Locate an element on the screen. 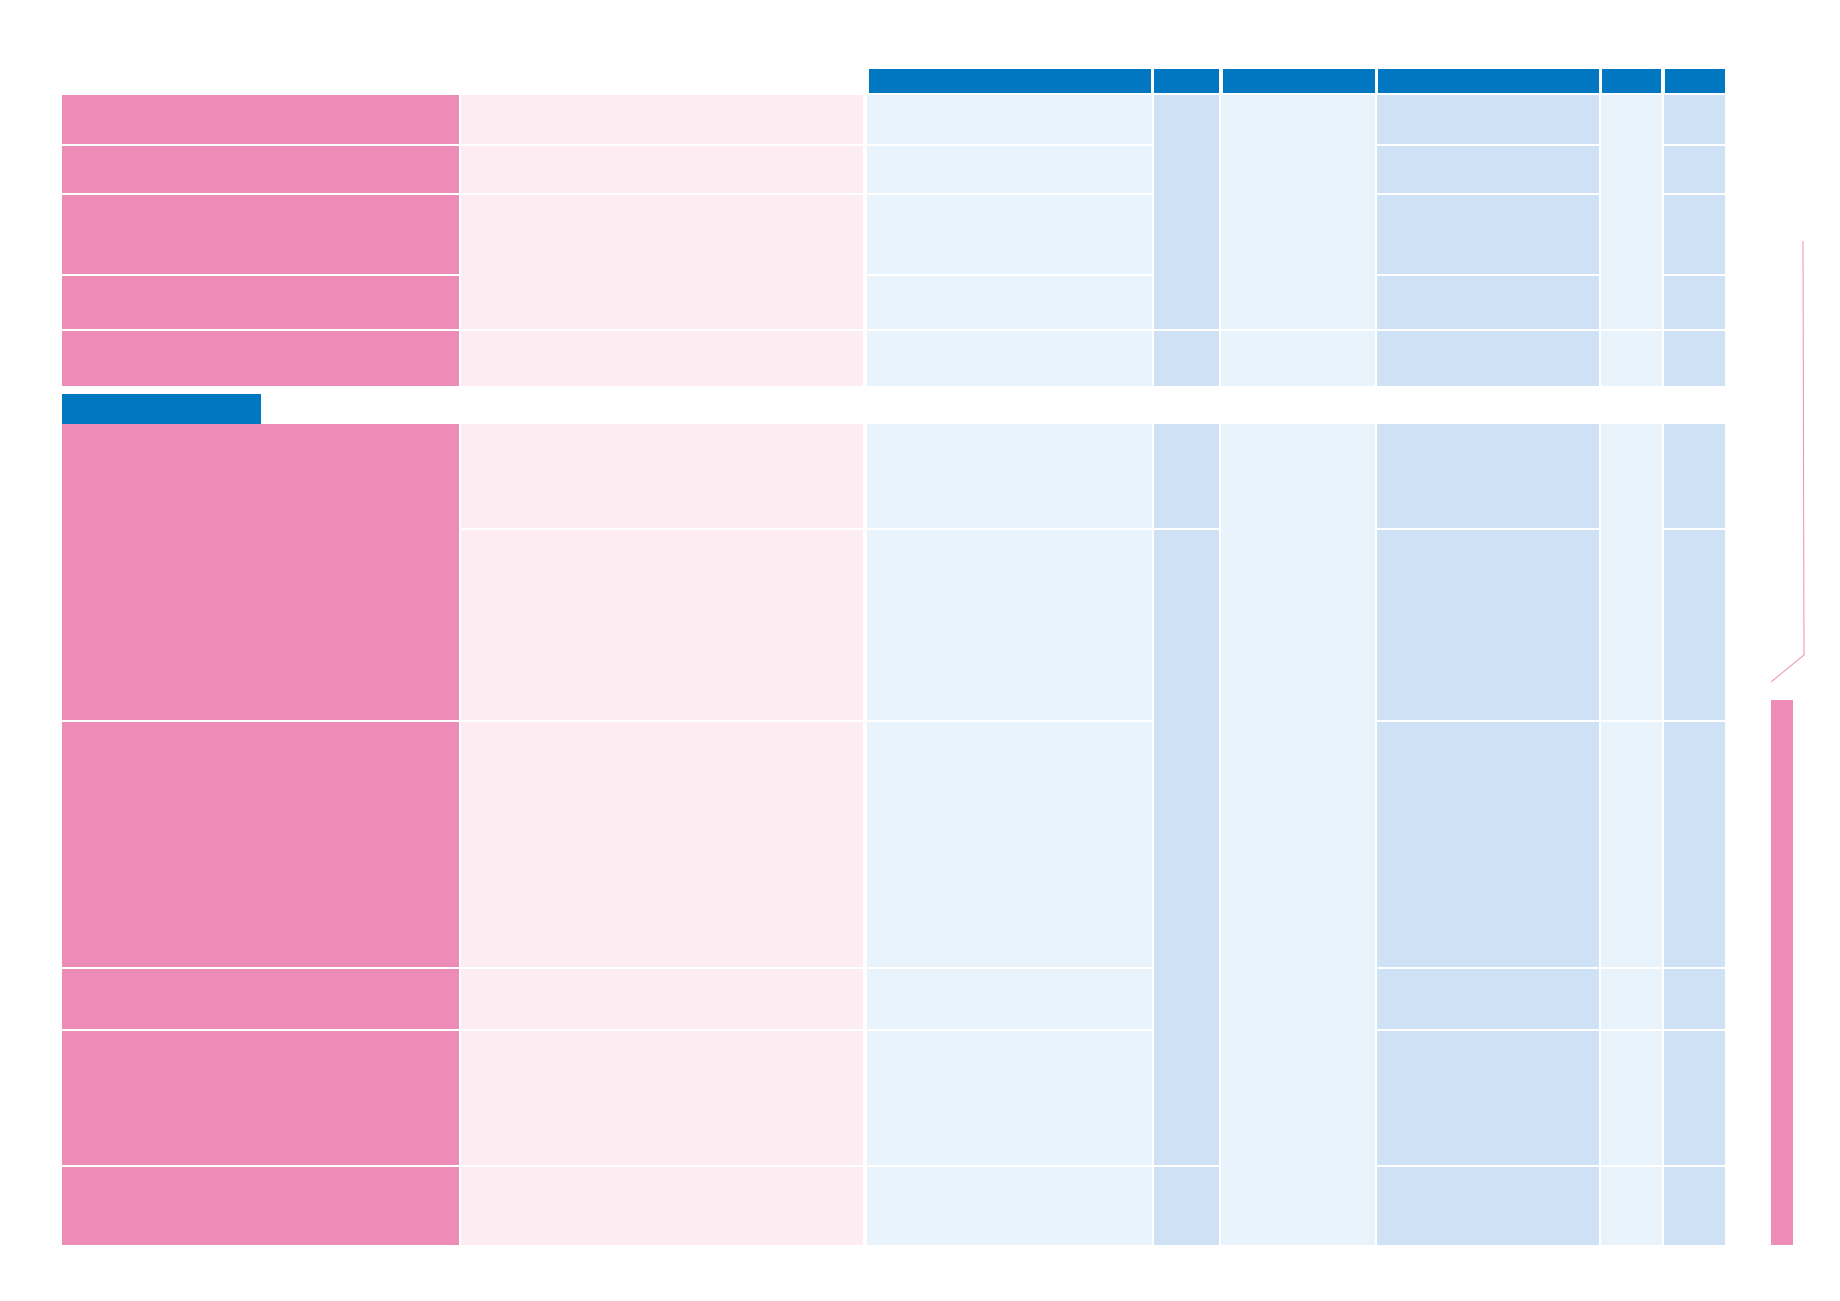  side-accent-bar is located at coordinates (1782, 972).